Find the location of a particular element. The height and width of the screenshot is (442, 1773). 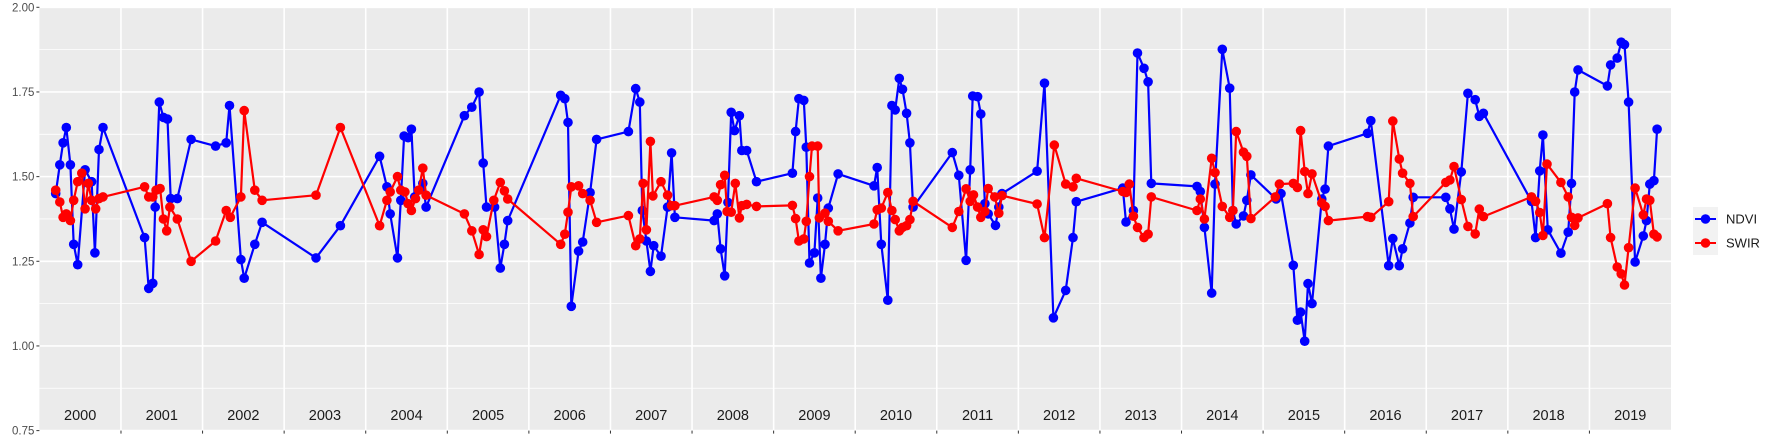

year-label-2001: 2001 is located at coordinates (162, 416).